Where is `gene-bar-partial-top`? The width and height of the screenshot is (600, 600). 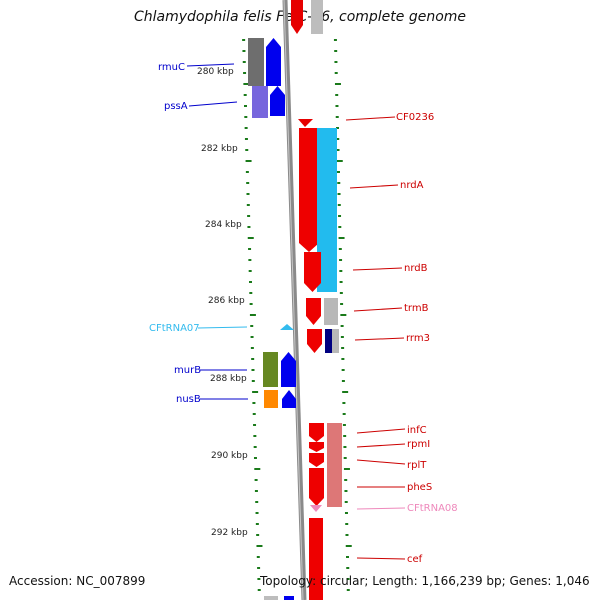 gene-bar-partial-top is located at coordinates (297, 17).